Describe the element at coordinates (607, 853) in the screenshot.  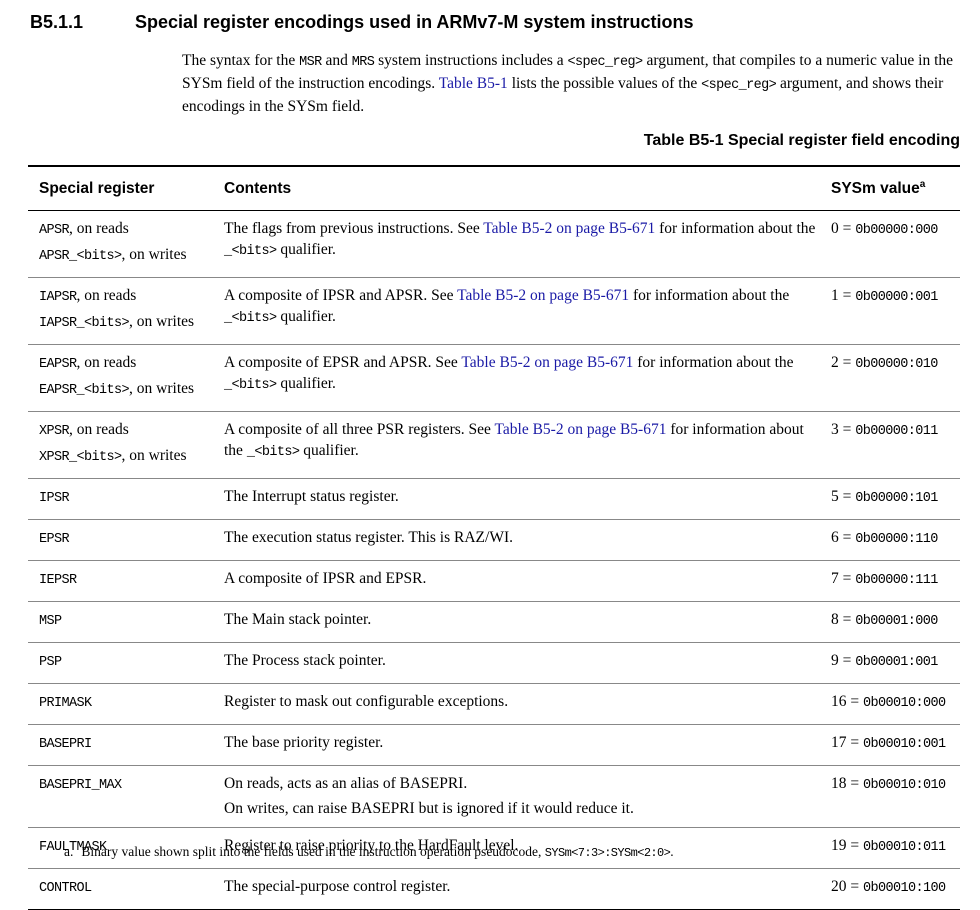
I see `code-text: SYSm<7:3>:SYSm<2:0>` at that location.